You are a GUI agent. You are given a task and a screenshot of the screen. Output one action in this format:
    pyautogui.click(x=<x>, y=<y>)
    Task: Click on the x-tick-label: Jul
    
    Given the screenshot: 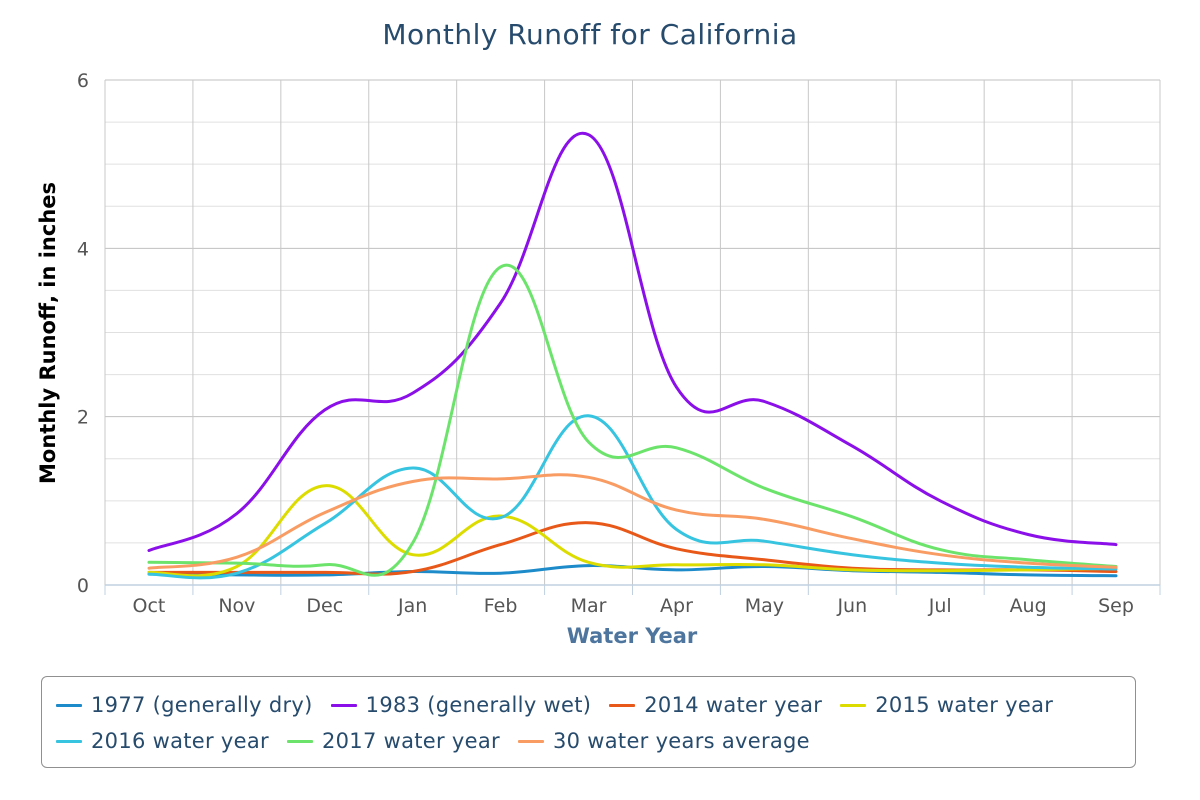 What is the action you would take?
    pyautogui.click(x=940, y=606)
    